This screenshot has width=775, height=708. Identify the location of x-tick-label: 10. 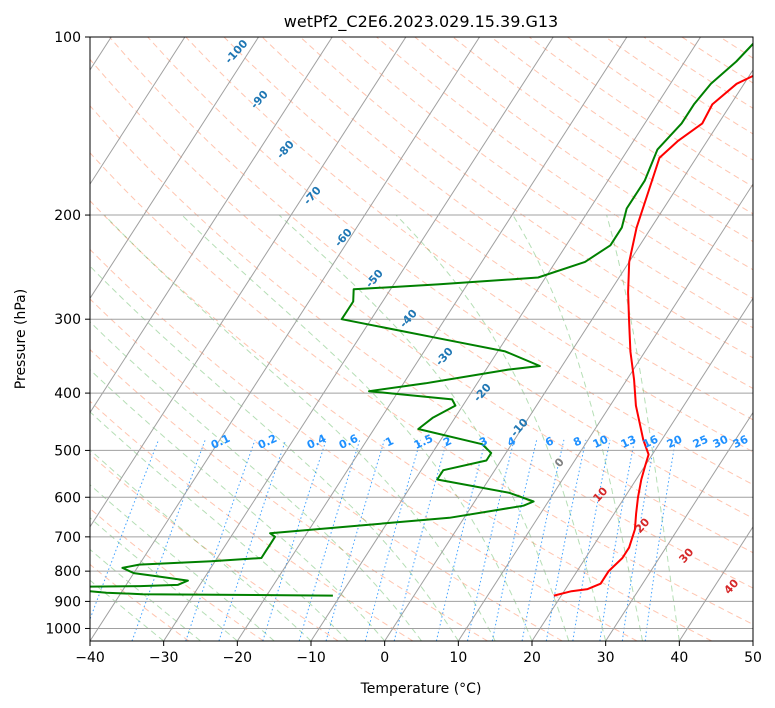
(458, 658).